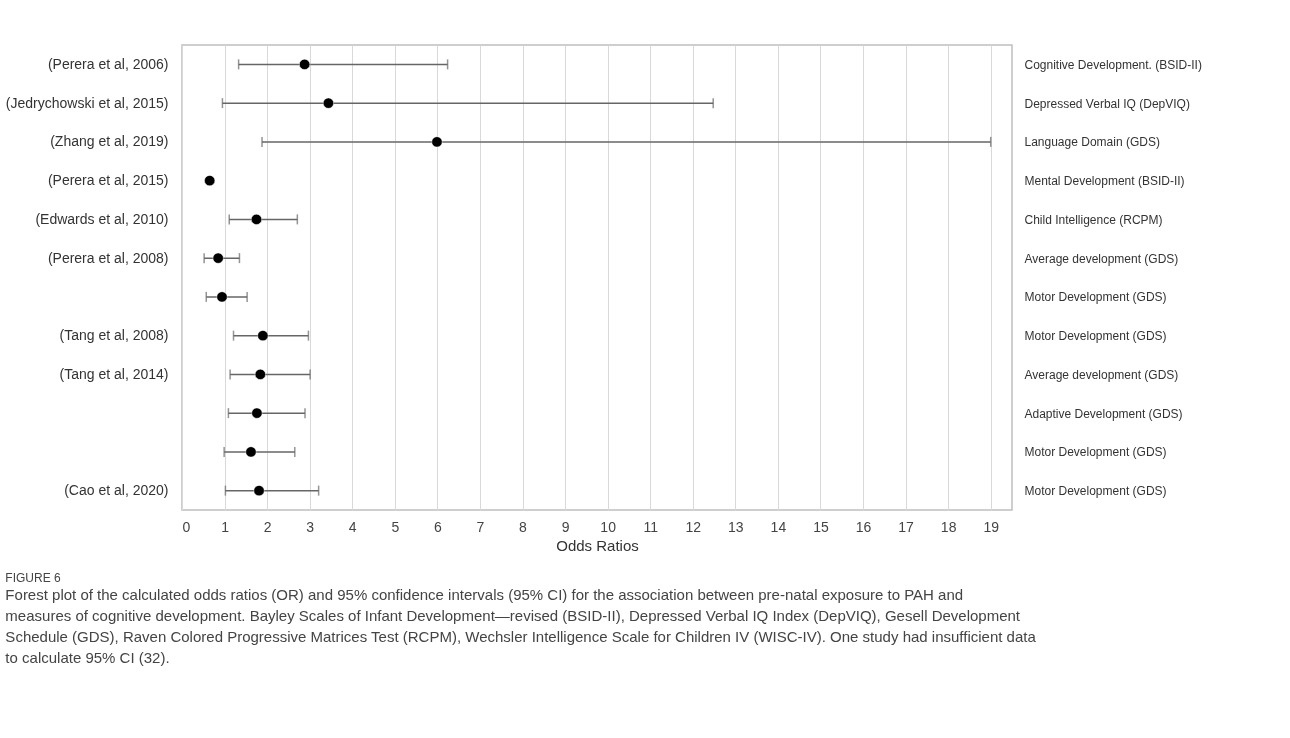 The width and height of the screenshot is (1290, 738). What do you see at coordinates (778, 526) in the screenshot?
I see `x-tick-label: 14` at bounding box center [778, 526].